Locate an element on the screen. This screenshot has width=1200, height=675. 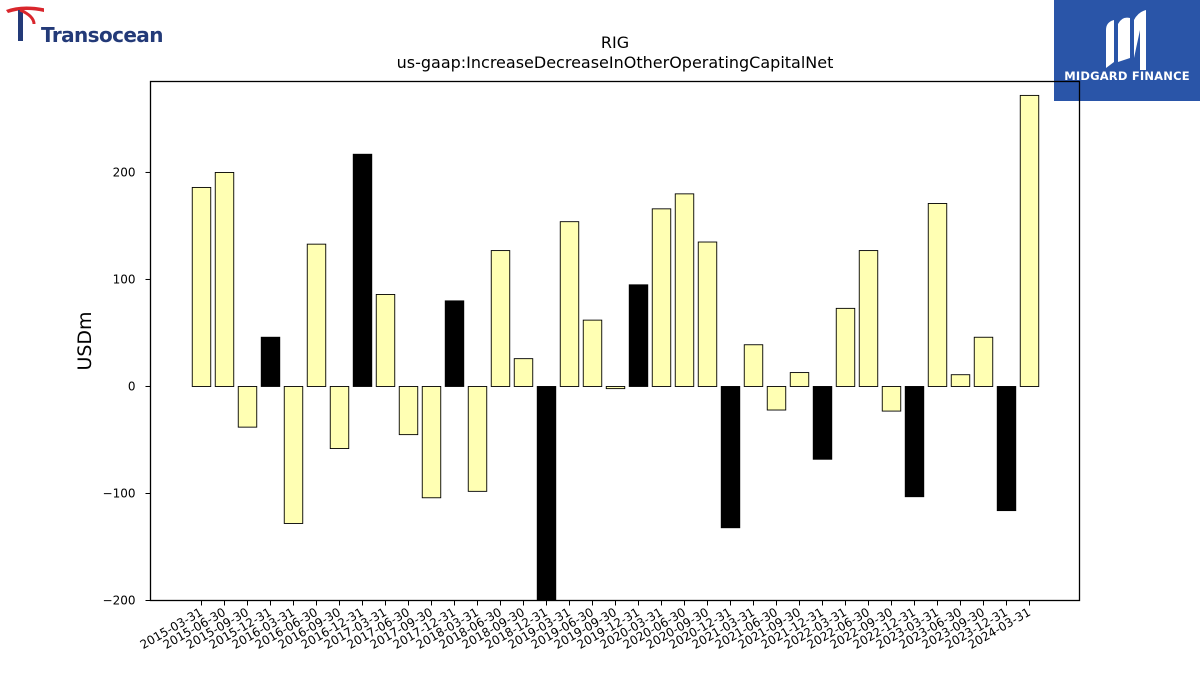
y-tick-label: 200 is located at coordinates (124, 172).